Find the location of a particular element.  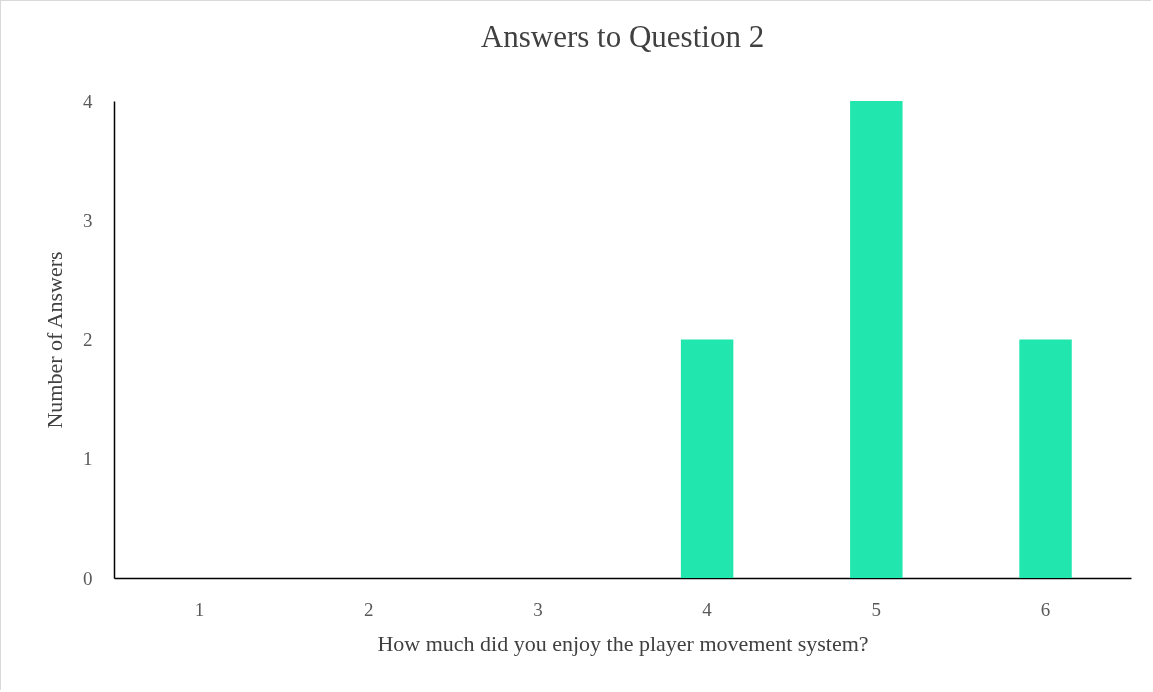

x-tick-label: 2 is located at coordinates (368, 609).